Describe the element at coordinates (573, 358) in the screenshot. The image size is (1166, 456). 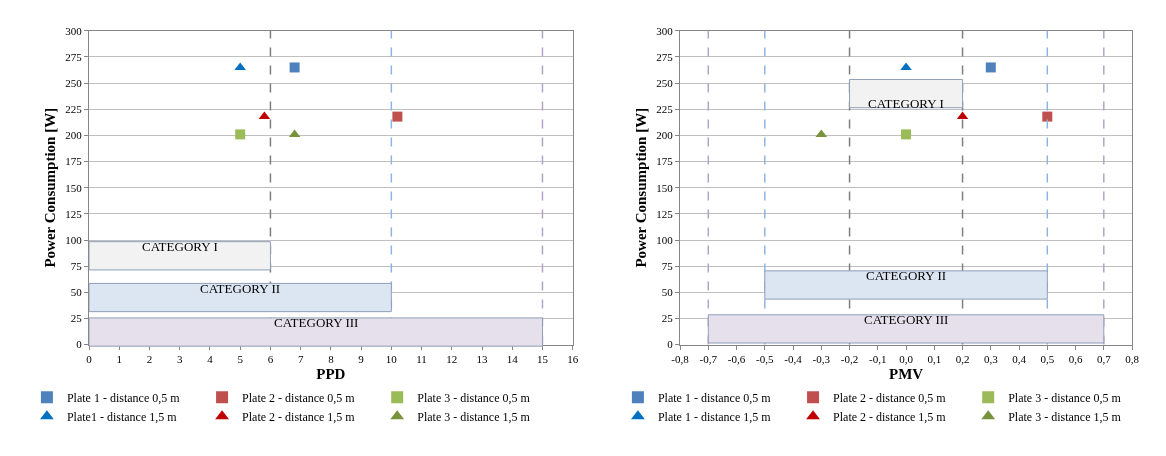
I see `x-tick-label: 16` at that location.